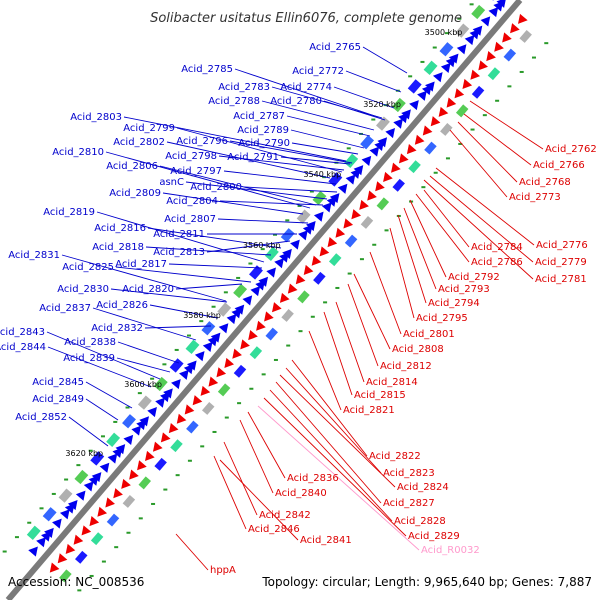 The width and height of the screenshot is (600, 600). I want to click on gene-label-forward: Acid_2826, so click(122, 305).